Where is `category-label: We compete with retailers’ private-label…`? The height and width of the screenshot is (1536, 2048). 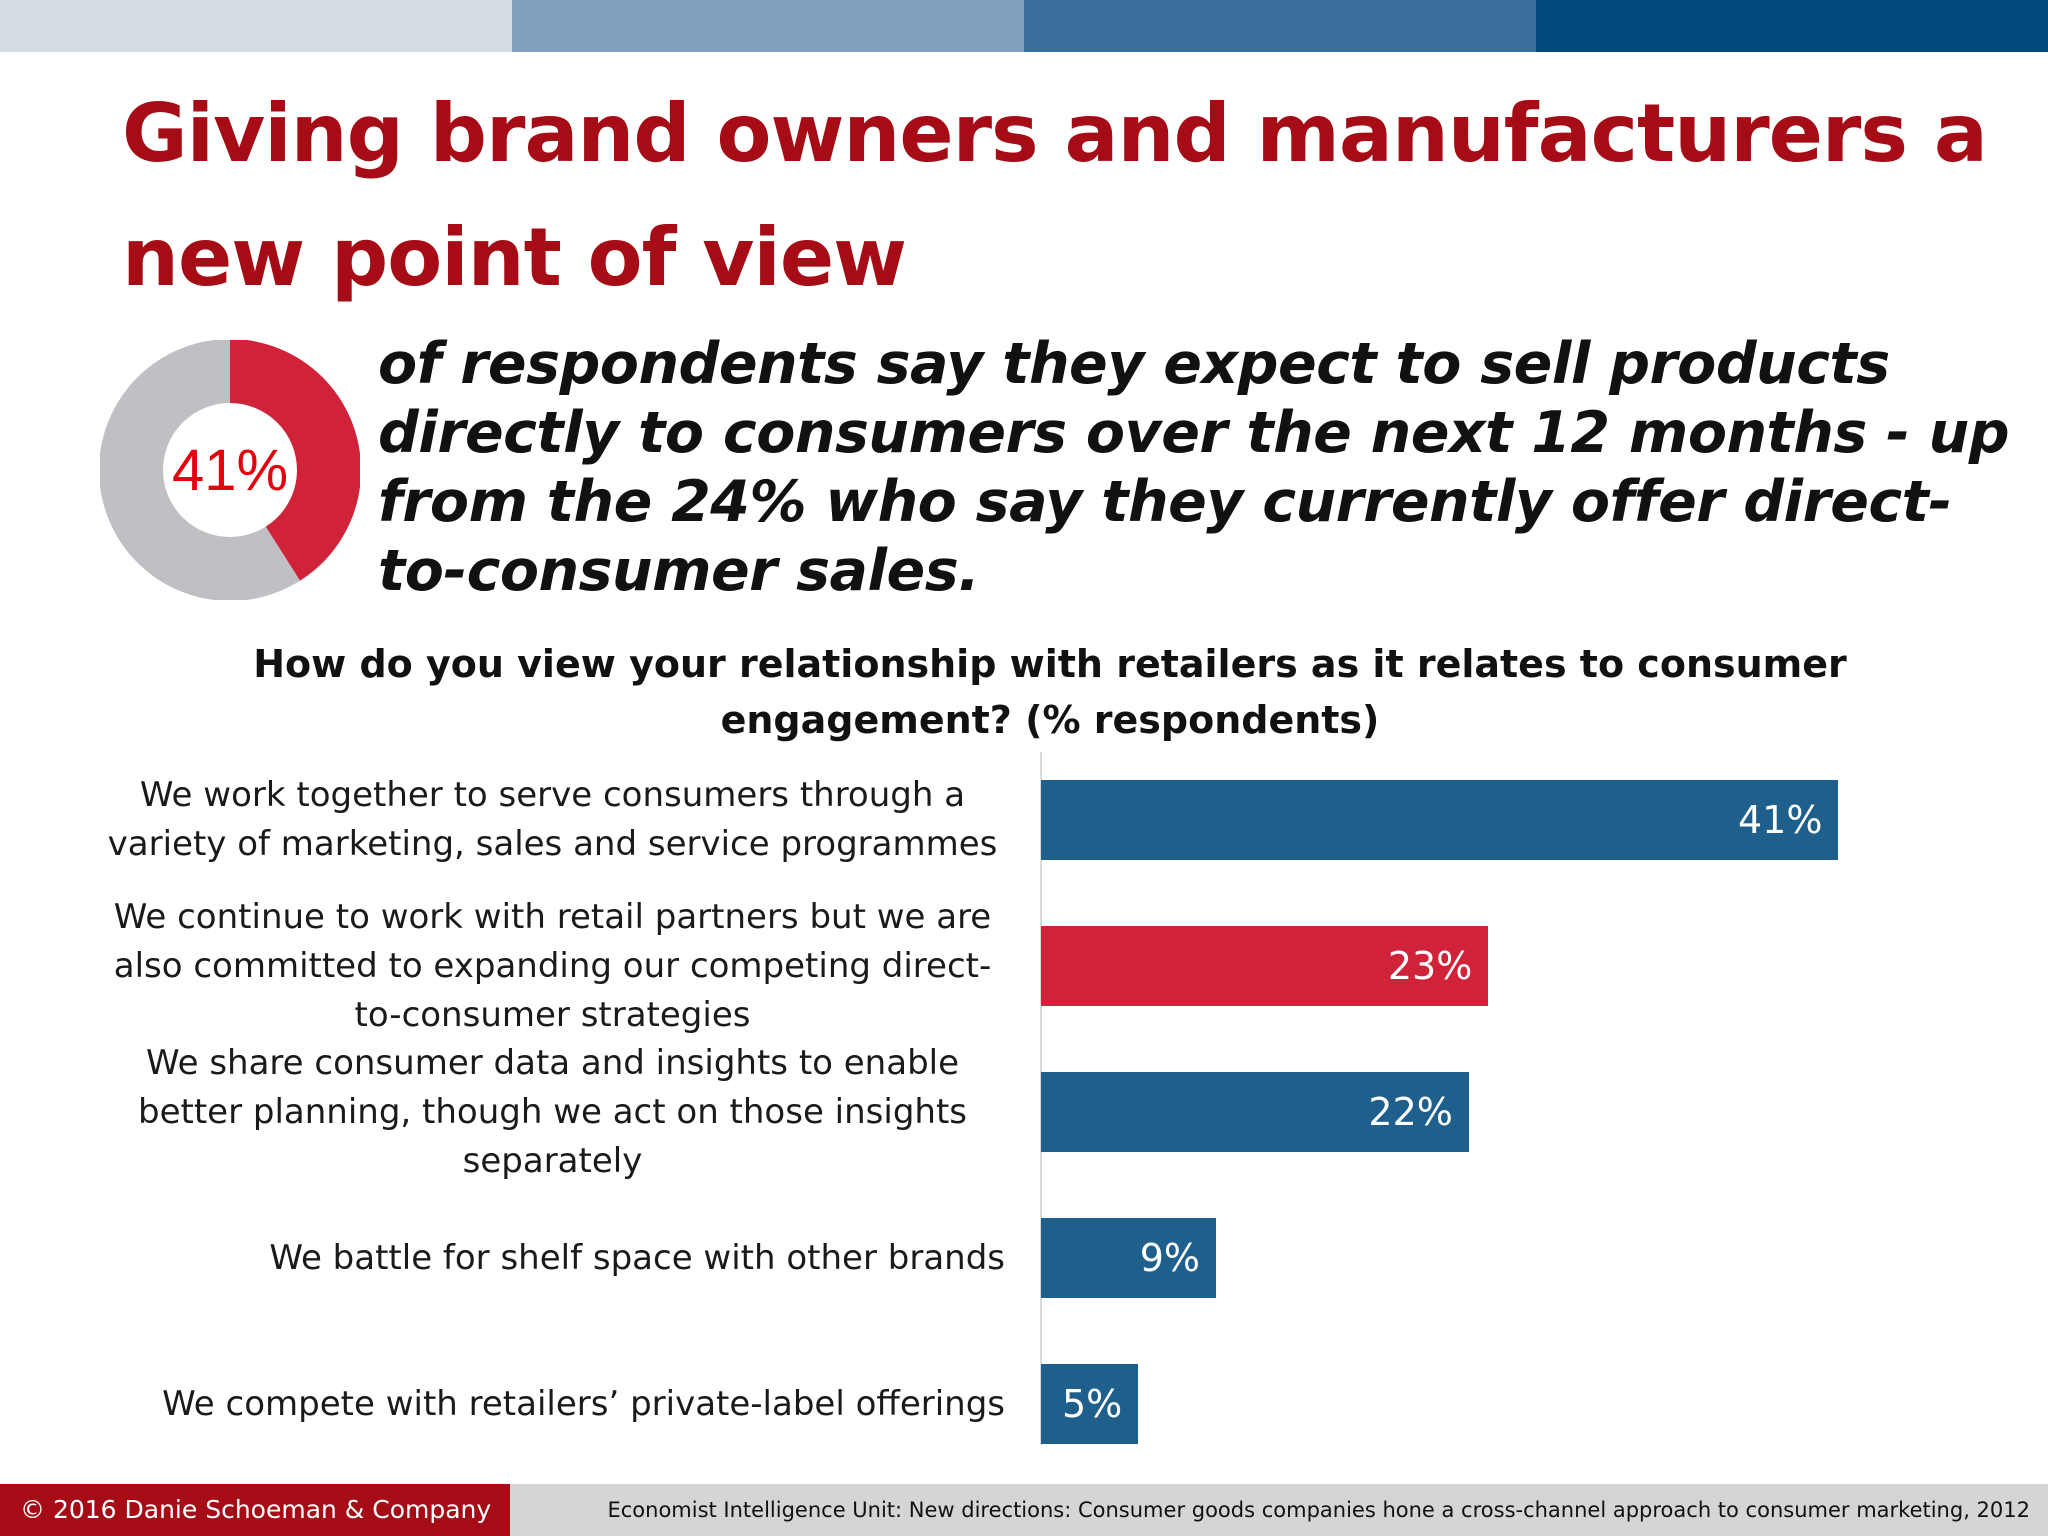 category-label: We compete with retailers’ private-label… is located at coordinates (583, 1403).